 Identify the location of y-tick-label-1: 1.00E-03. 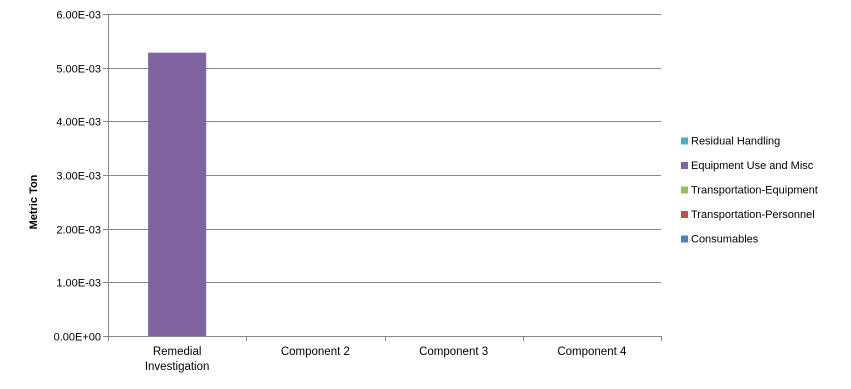
(78, 284).